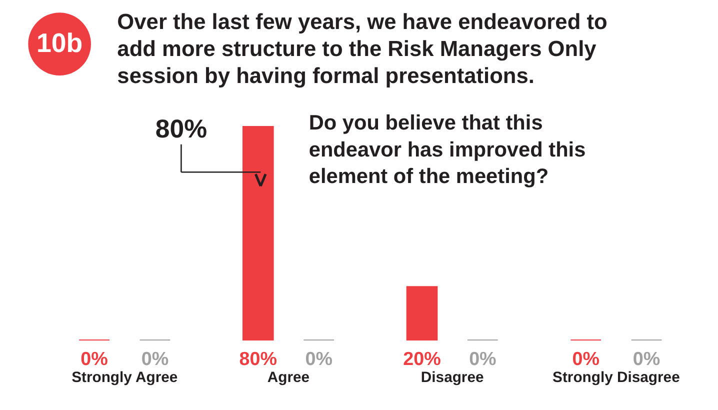 The height and width of the screenshot is (410, 718). I want to click on data-label: 20%, so click(422, 358).